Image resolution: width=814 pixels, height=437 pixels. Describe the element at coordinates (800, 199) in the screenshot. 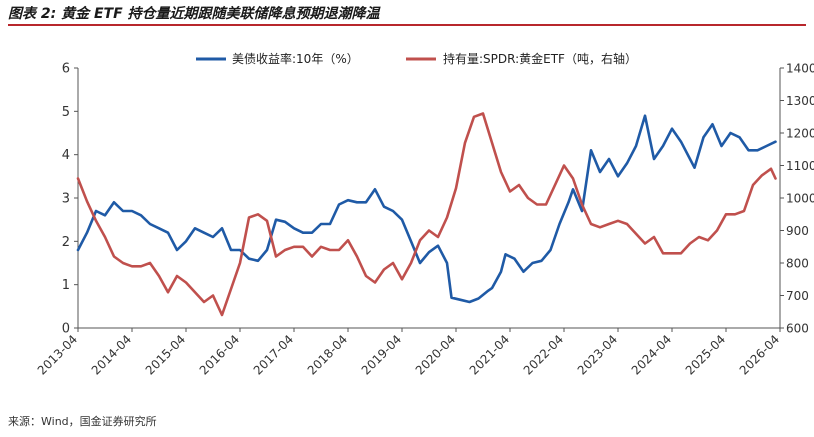

I see `right-tick-label: 1000` at that location.